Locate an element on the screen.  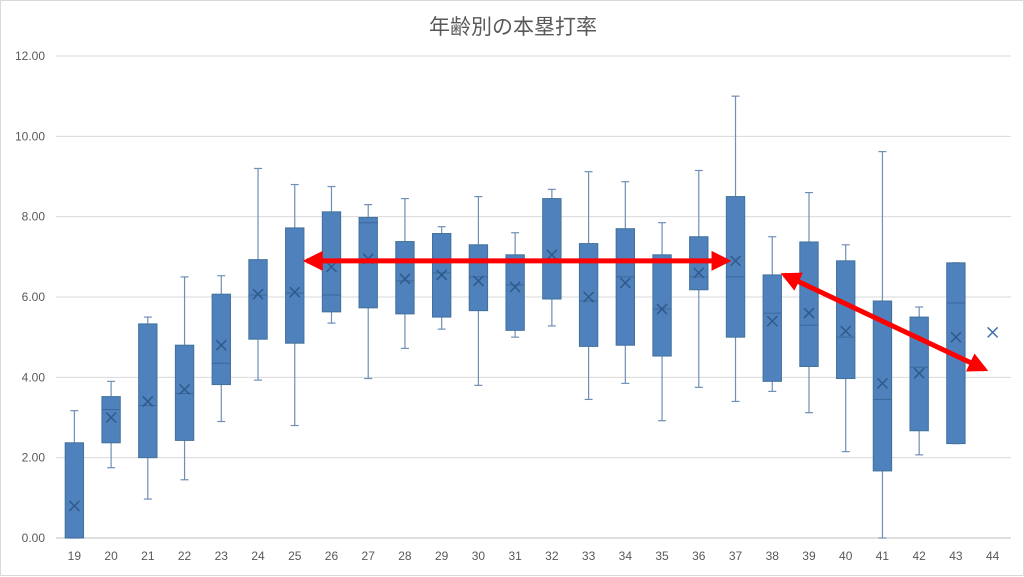
x-tick-label: 41 is located at coordinates (883, 556).